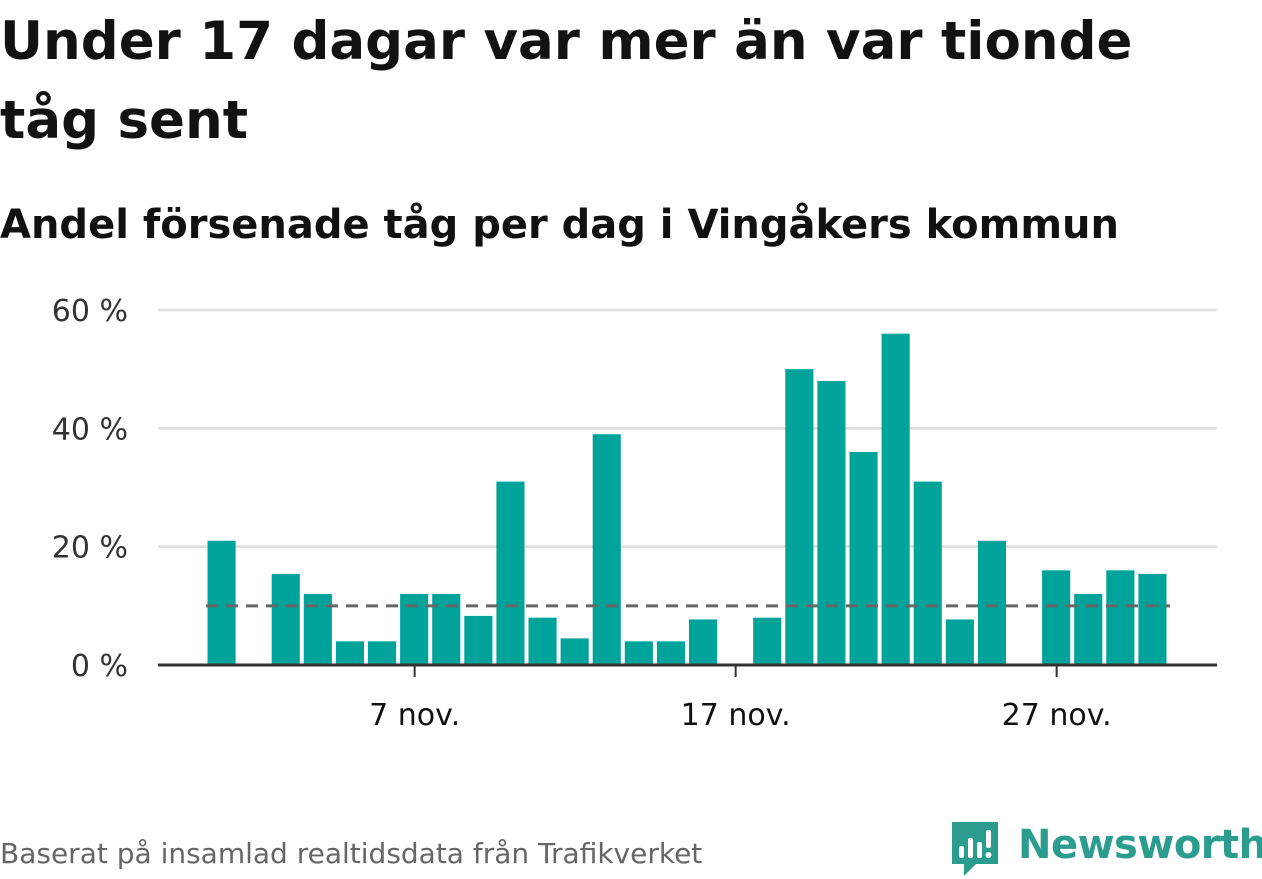 This screenshot has width=1262, height=879. What do you see at coordinates (99, 666) in the screenshot?
I see `y-tick-label: 0 %` at bounding box center [99, 666].